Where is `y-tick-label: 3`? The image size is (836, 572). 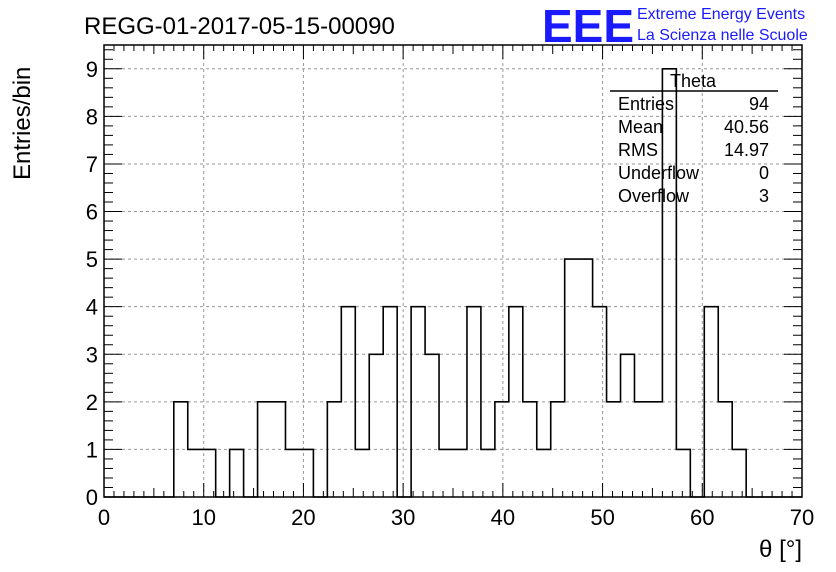
y-tick-label: 3 is located at coordinates (92, 354).